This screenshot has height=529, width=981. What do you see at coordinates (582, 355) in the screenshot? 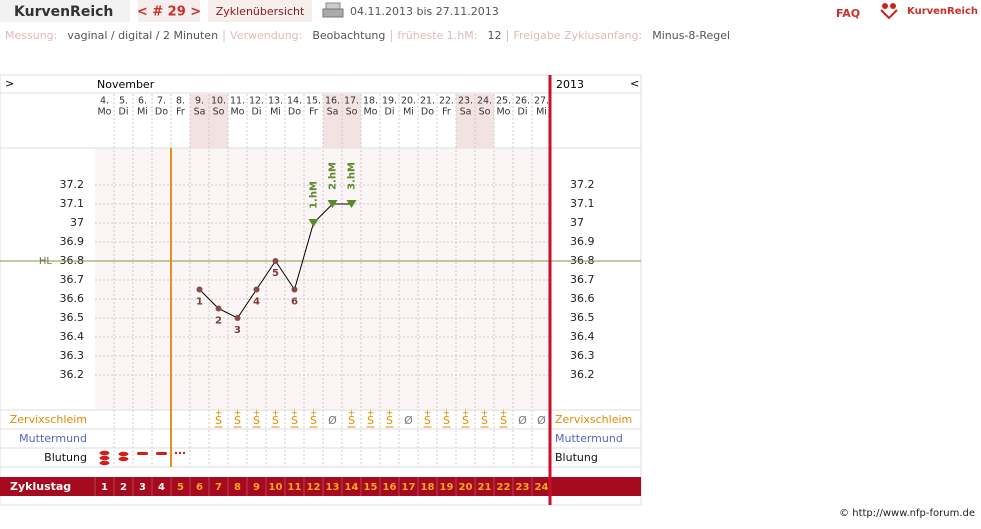
I see `y-tick-label-right: 36.3` at bounding box center [582, 355].